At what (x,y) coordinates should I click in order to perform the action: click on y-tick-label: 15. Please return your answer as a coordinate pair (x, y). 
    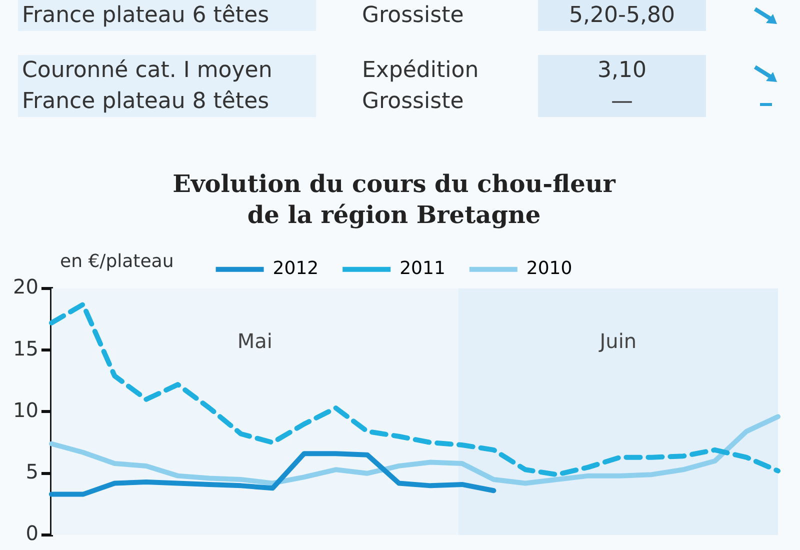
    Looking at the image, I should click on (25, 348).